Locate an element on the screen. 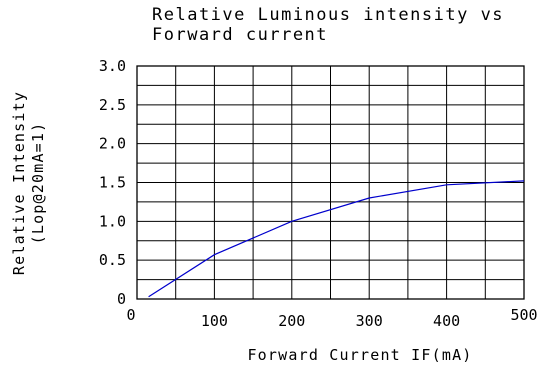 The height and width of the screenshot is (367, 553). y-tick-label: 1.0 is located at coordinates (112, 221).